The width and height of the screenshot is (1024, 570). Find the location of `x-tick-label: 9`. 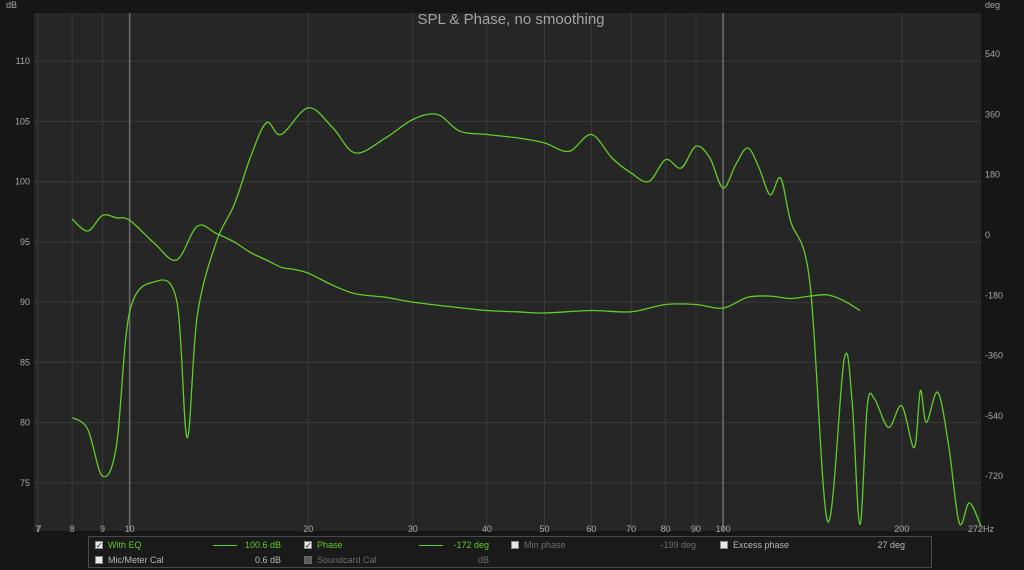

x-tick-label: 9 is located at coordinates (102, 529).